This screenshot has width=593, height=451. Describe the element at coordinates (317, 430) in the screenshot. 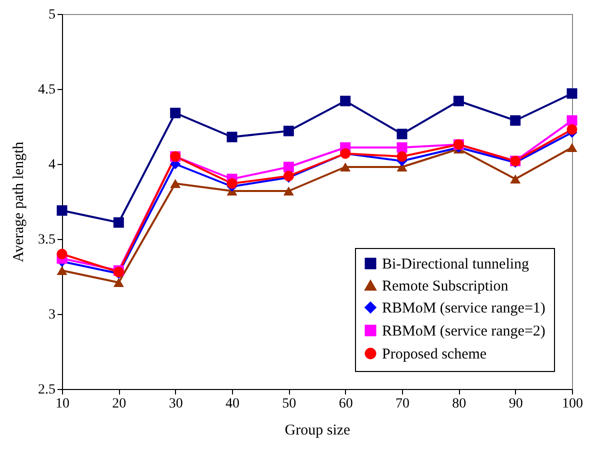

I see `x-axis-title: Group size` at that location.